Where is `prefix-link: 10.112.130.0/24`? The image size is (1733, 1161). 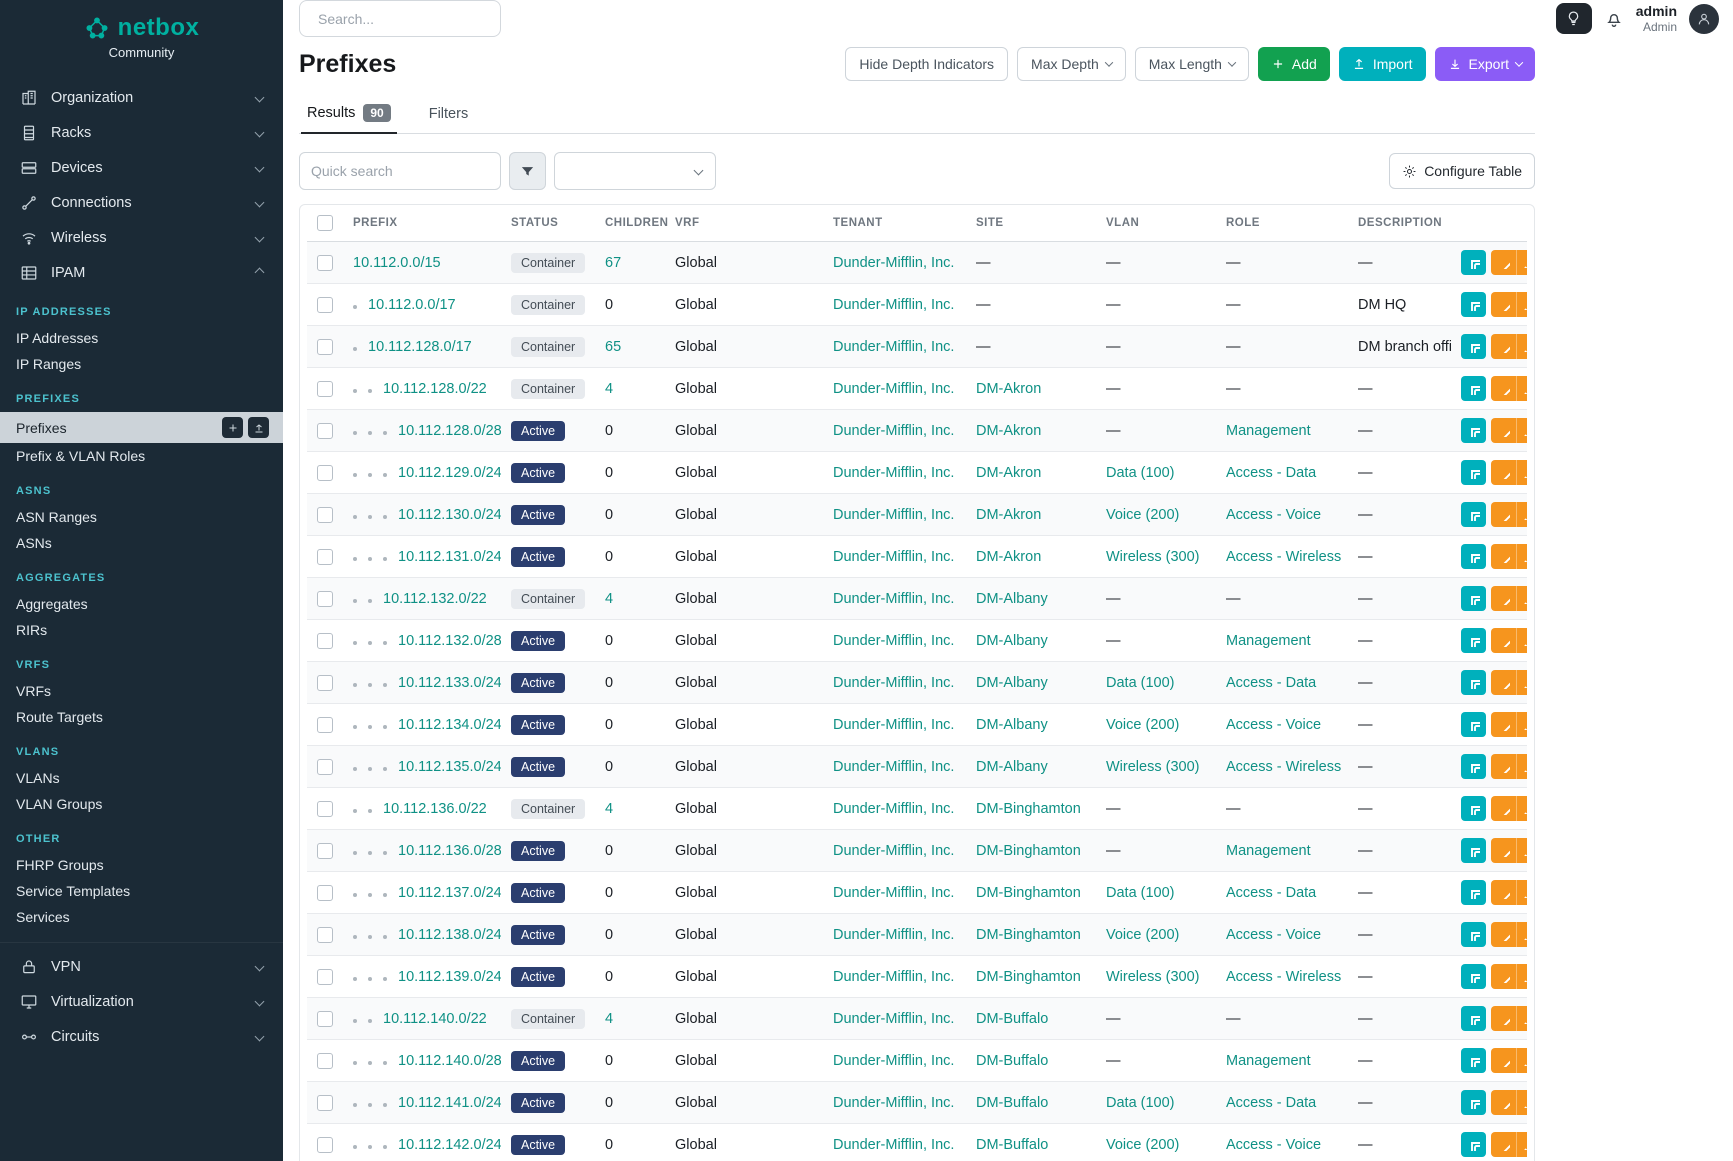 prefix-link: 10.112.130.0/24 is located at coordinates (449, 514).